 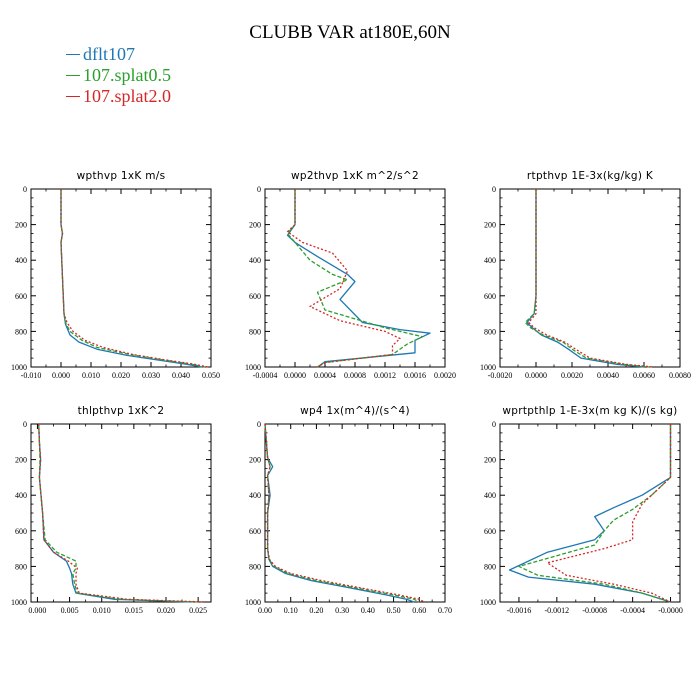 I want to click on x-tick-label: 0.10, so click(x=291, y=610).